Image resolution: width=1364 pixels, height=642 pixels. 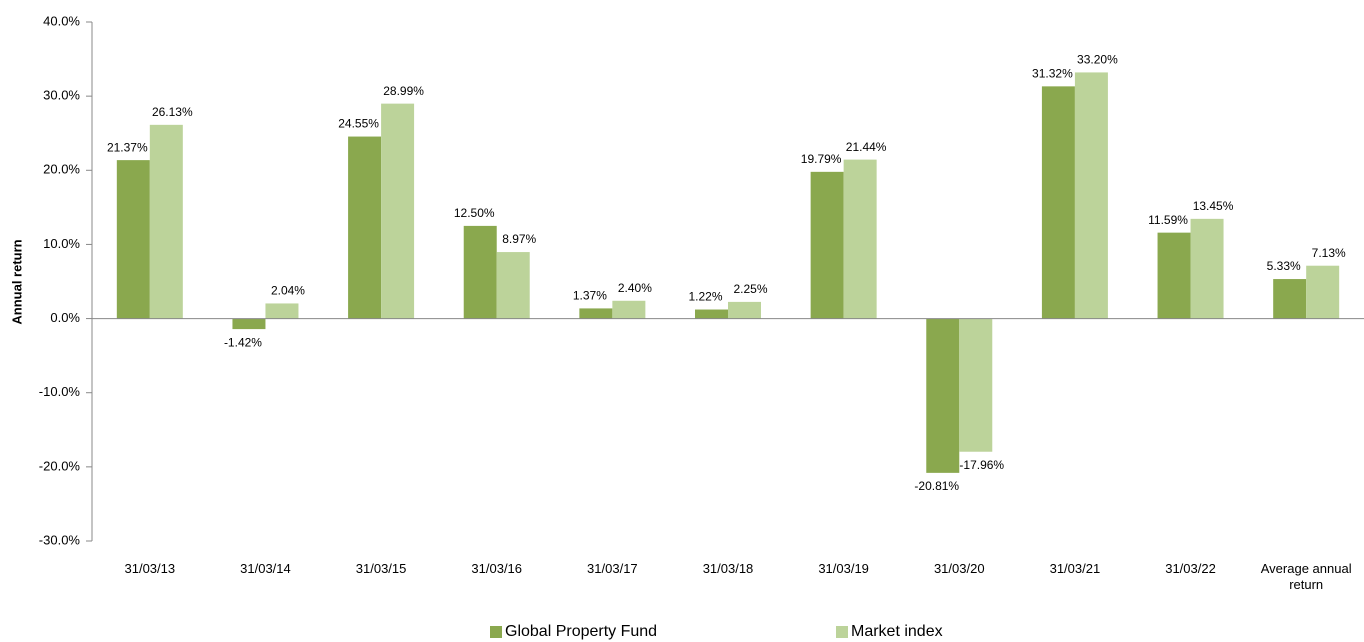 I want to click on legend-label: Market index, so click(x=897, y=631).